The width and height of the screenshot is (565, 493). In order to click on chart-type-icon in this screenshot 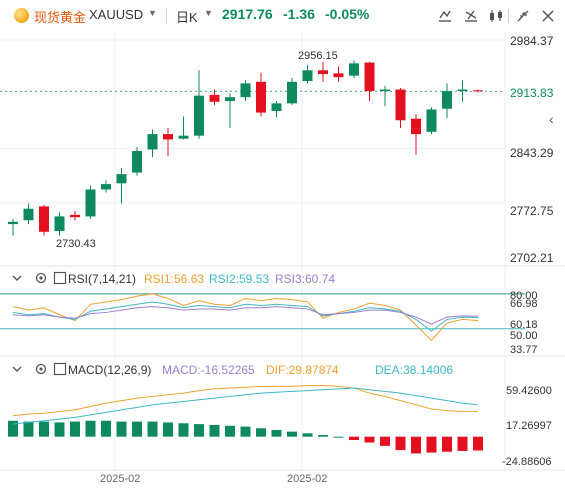, I will do `click(445, 16)`.